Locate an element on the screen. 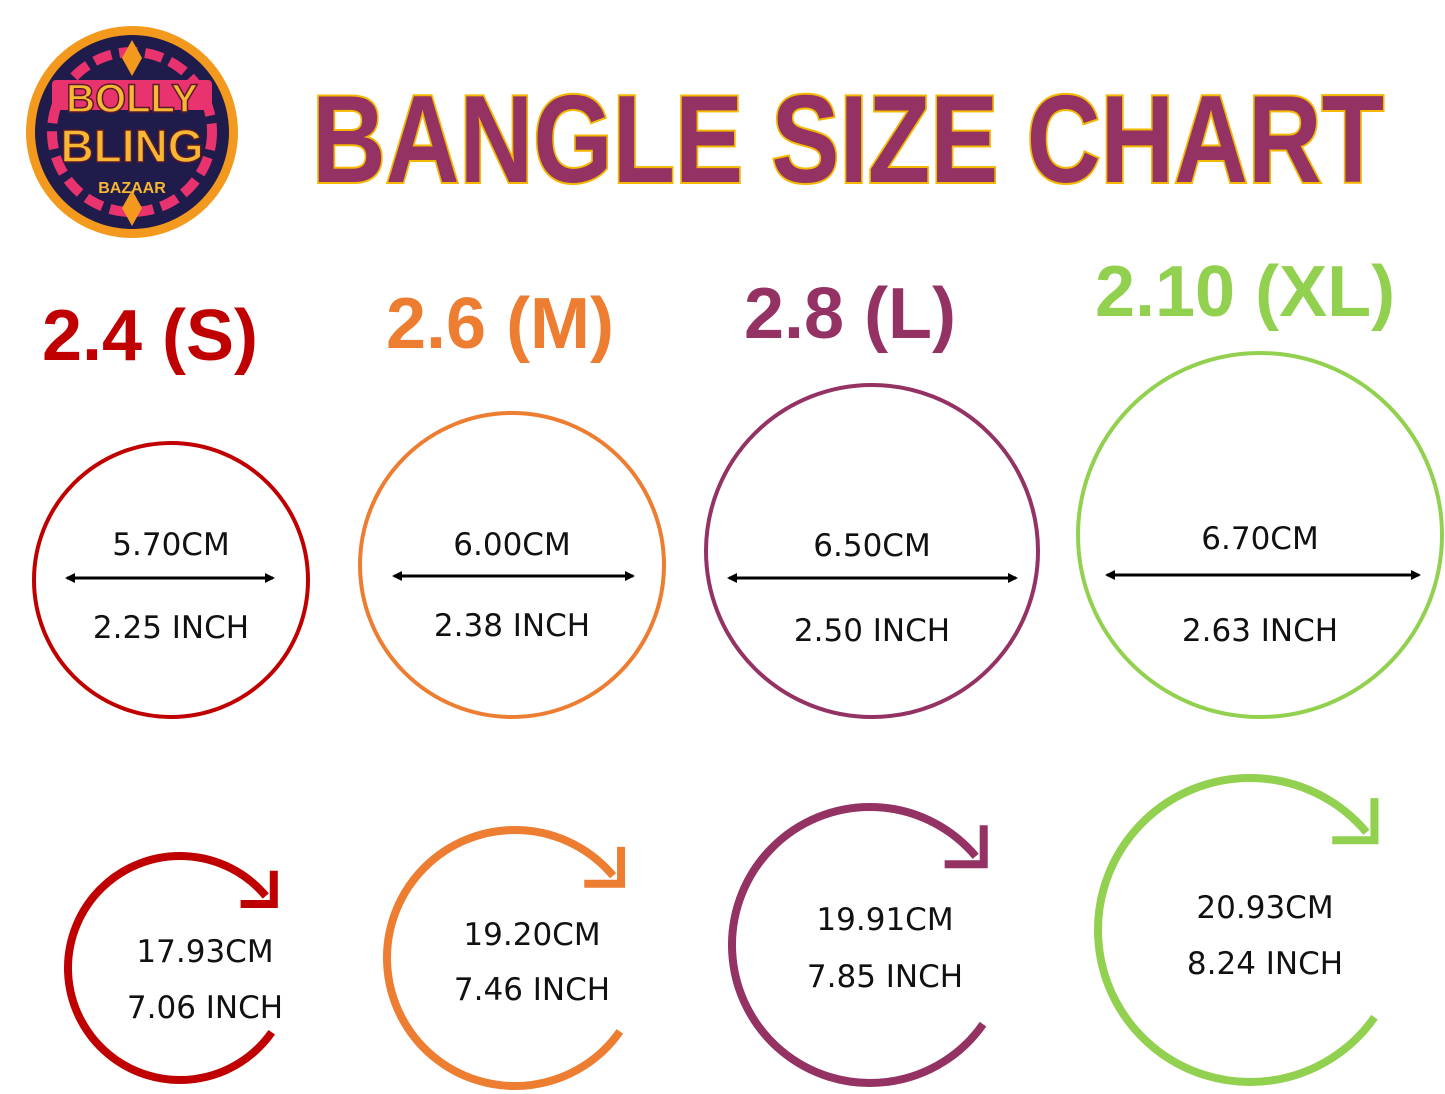 This screenshot has height=1094, width=1445. size-column-s: 2.4 (S) 5.70CM 2.25 INCH 17.93CM 7.06 INCH is located at coordinates (171, 690).